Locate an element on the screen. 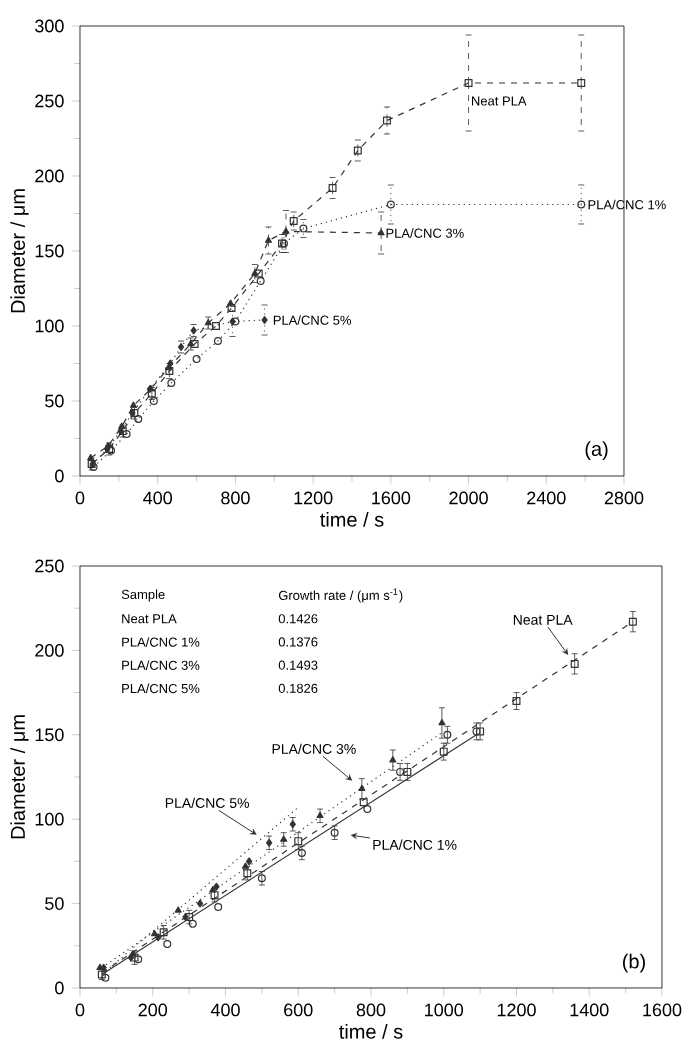 This screenshot has height=1052, width=688. x-tick-label: 600 is located at coordinates (298, 1010).